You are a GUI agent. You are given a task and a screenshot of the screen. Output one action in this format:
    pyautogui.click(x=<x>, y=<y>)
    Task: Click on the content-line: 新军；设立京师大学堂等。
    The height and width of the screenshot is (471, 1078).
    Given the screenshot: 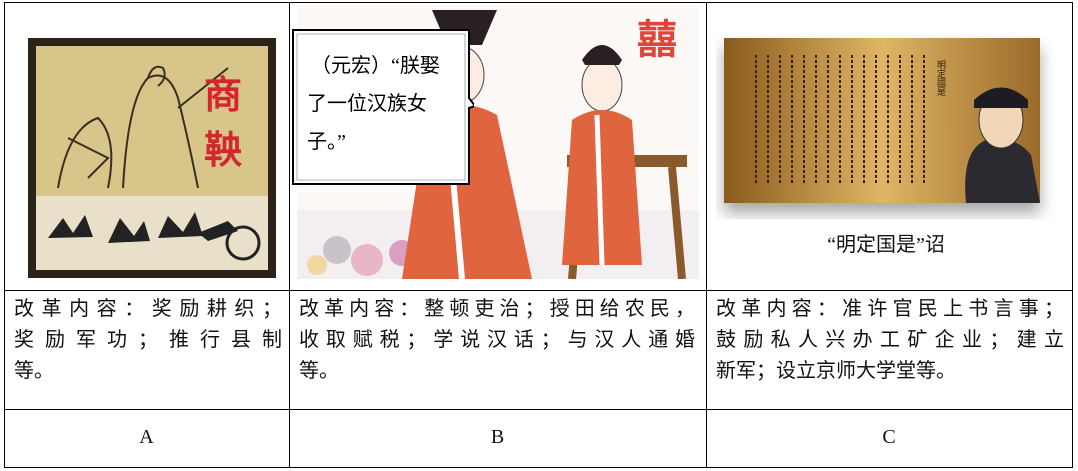 What is the action you would take?
    pyautogui.click(x=836, y=371)
    